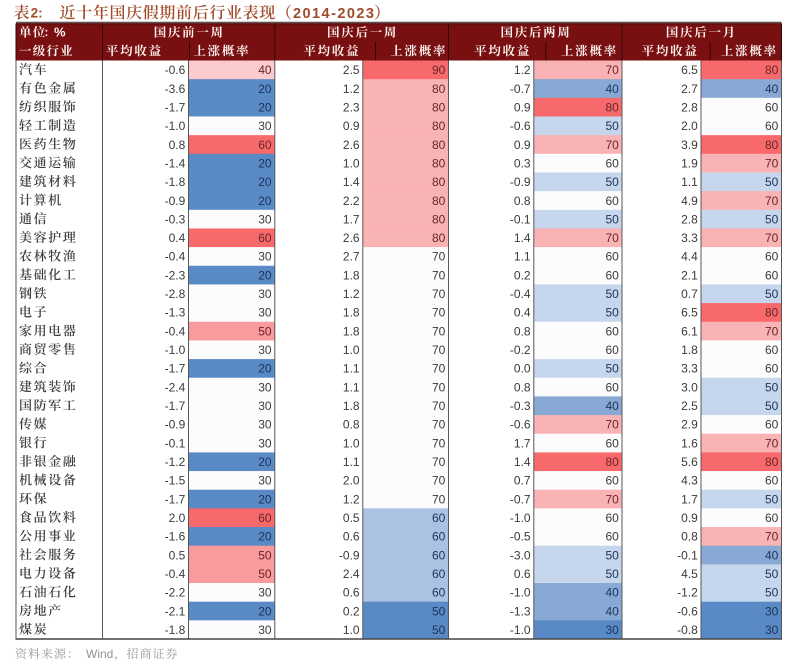 The width and height of the screenshot is (800, 665). Describe the element at coordinates (520, 555) in the screenshot. I see `svg-text: -3.0` at that location.